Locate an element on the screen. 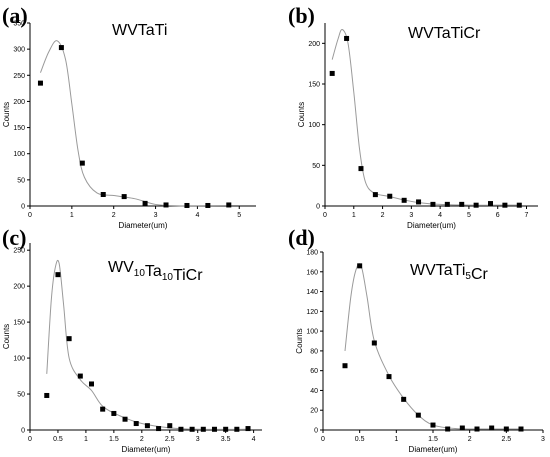 Image resolution: width=550 pixels, height=457 pixels. panel-label: (a) is located at coordinates (15, 15).